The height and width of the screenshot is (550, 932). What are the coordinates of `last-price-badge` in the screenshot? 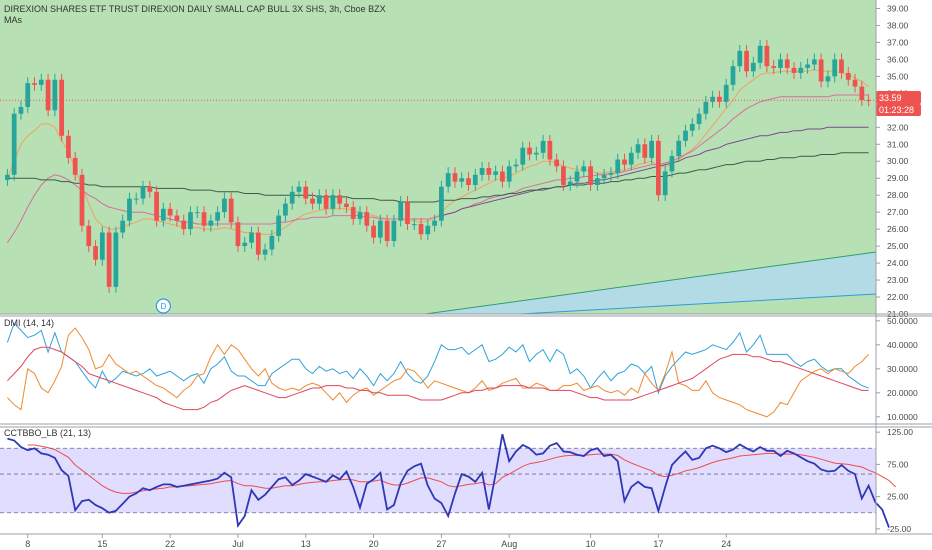 It's located at (898, 97).